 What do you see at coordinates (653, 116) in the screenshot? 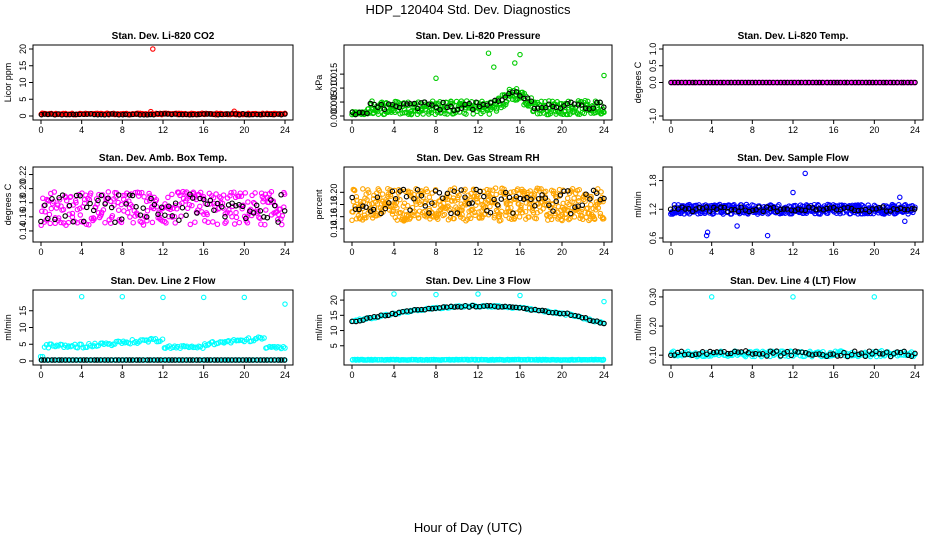
I see `y-tick-label: -1.0` at bounding box center [653, 116].